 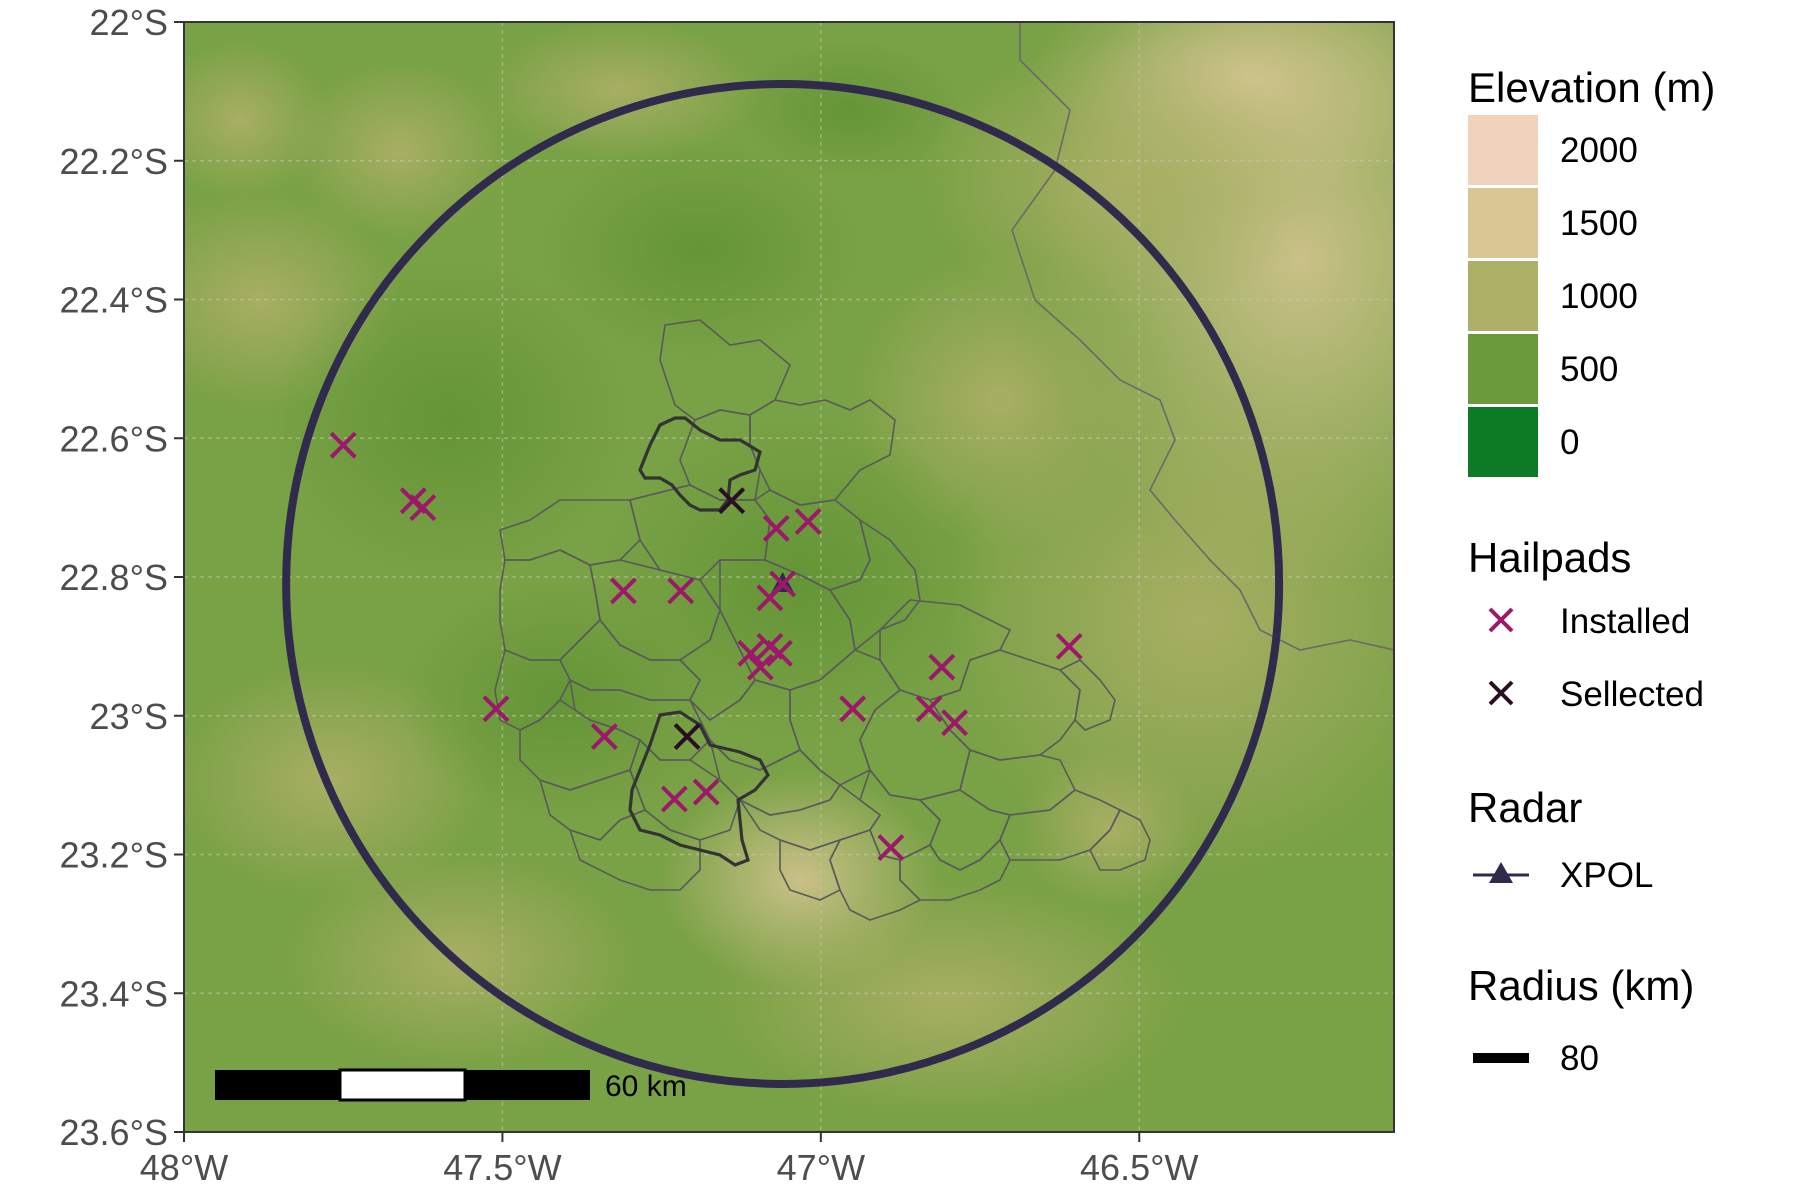 I want to click on x-tick-label-3: 46.5°W, so click(x=1139, y=1167).